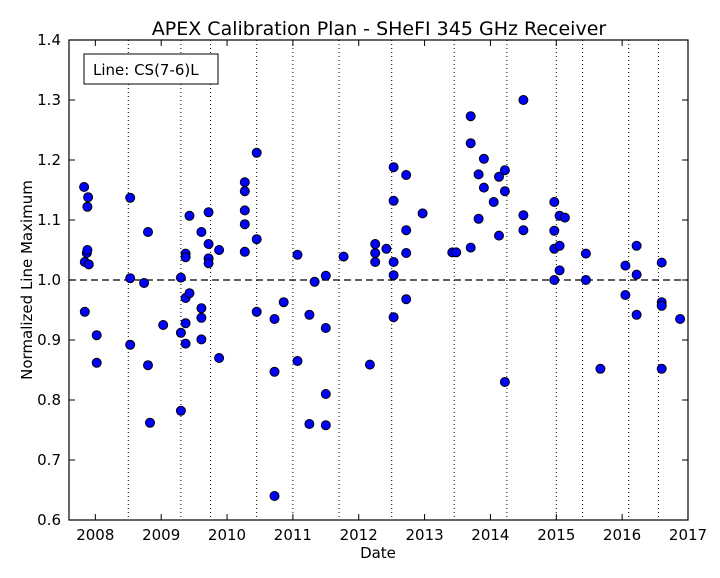 The height and width of the screenshot is (578, 720). I want to click on y-tick-label-5: 1.1, so click(49, 220).